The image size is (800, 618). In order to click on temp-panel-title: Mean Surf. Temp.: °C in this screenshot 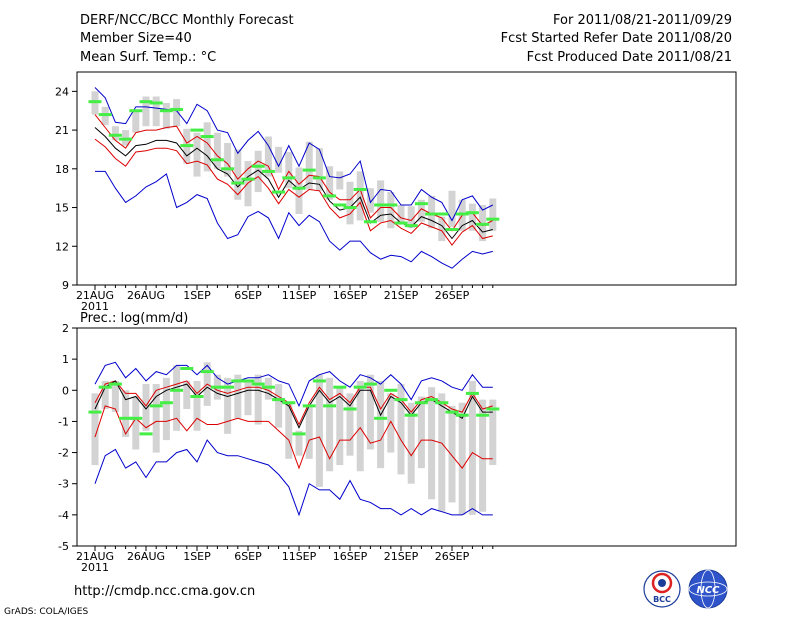, I will do `click(148, 57)`.